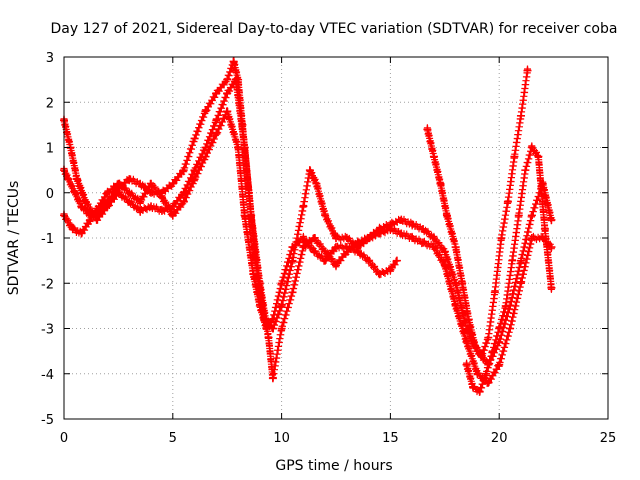  Describe the element at coordinates (47, 375) in the screenshot. I see `y-tick-label: -4` at that location.